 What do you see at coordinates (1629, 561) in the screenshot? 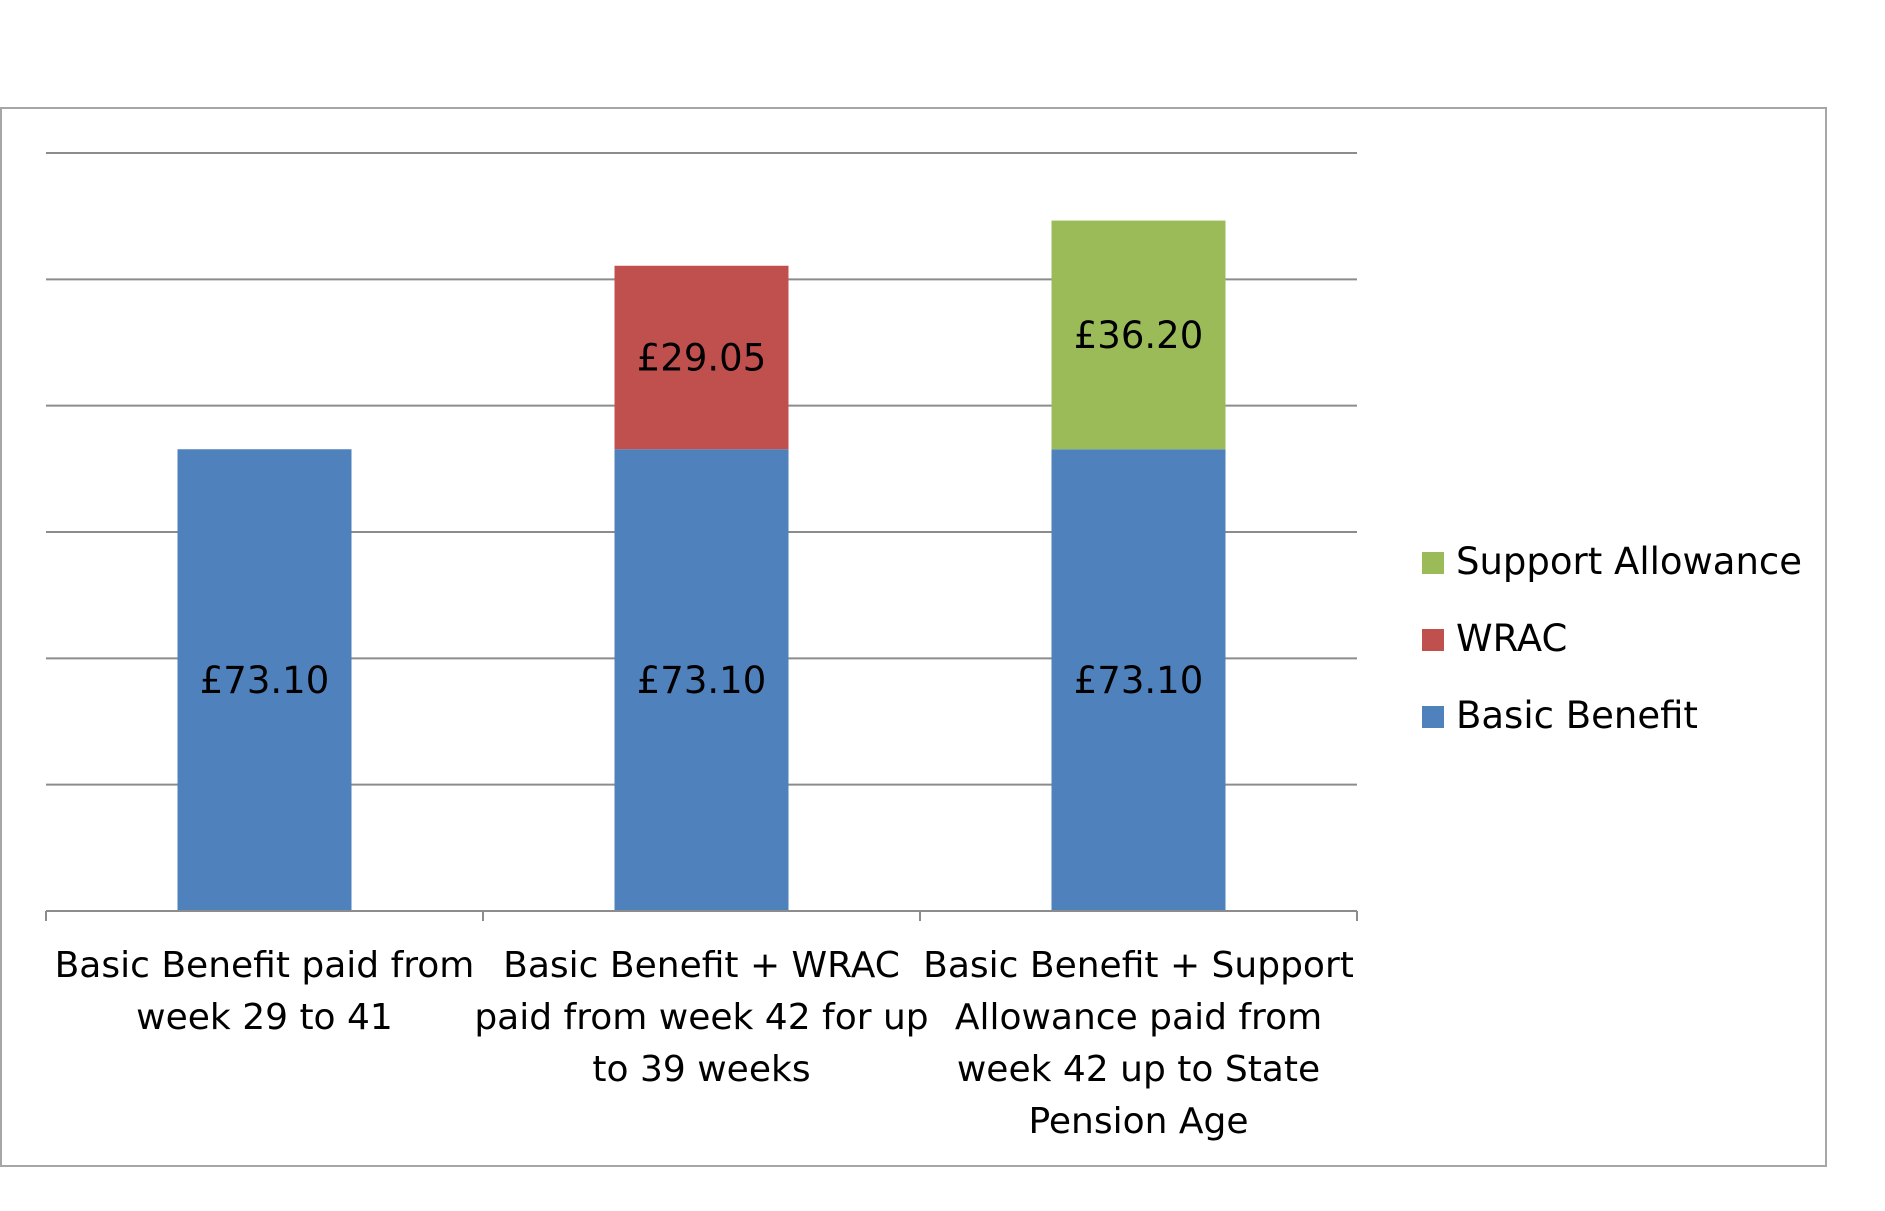
I see `legend-label: Support Allowance` at bounding box center [1629, 561].